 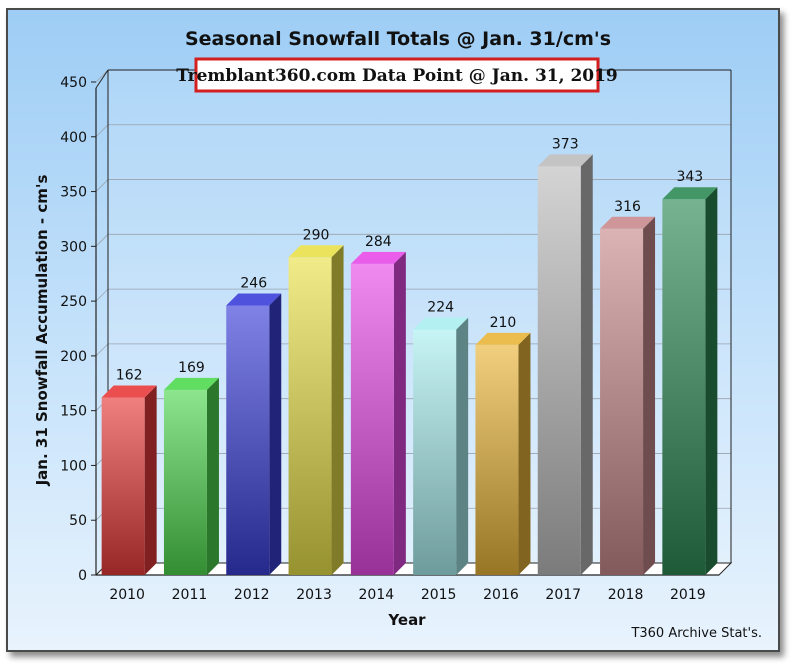 I want to click on bar-2014, so click(x=378, y=413).